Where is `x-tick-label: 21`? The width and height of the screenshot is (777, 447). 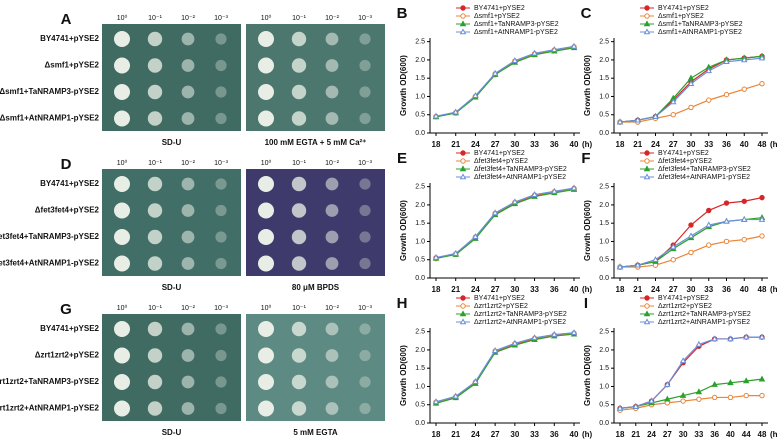
x-tick-label: 21 is located at coordinates (635, 434).